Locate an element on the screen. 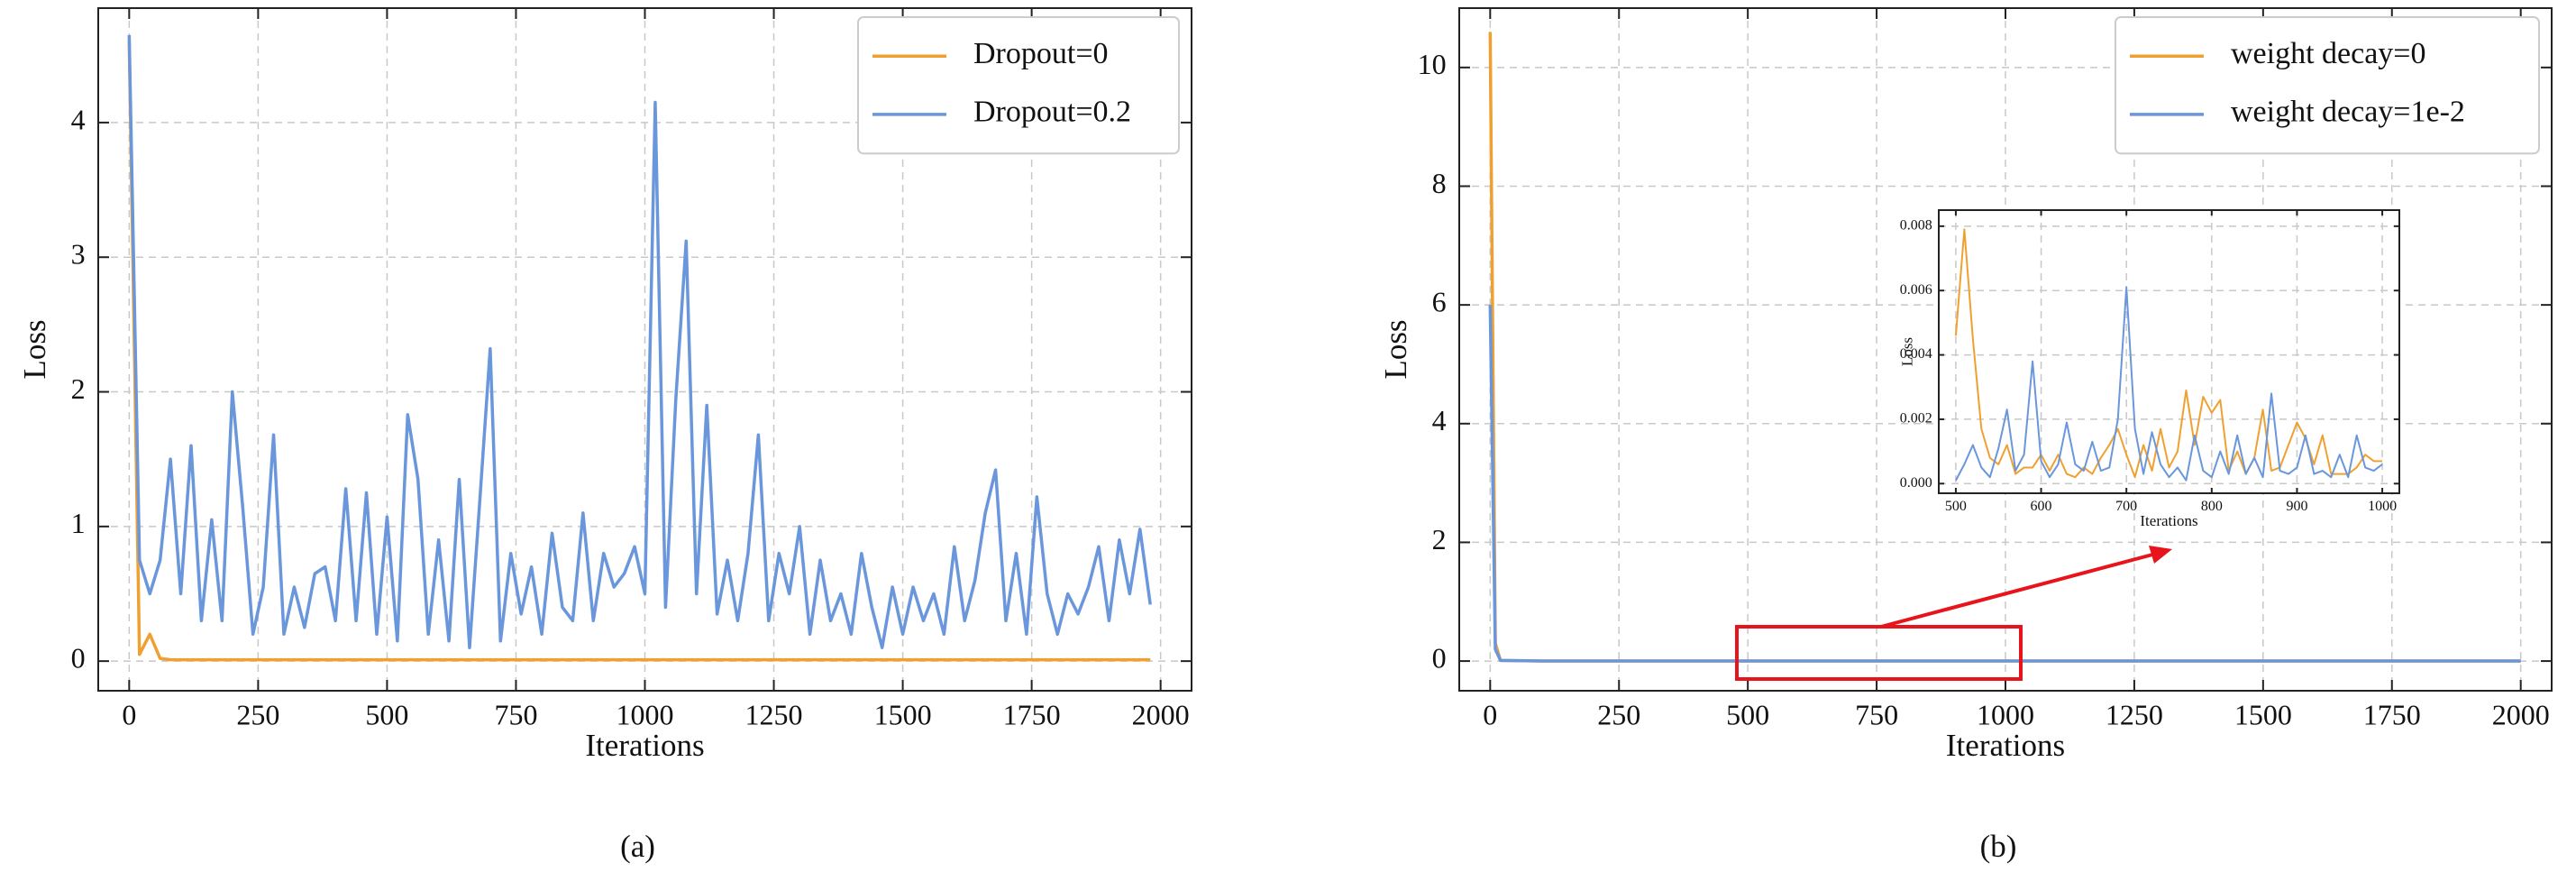  legend-label: weight decay=1e-2 is located at coordinates (2348, 112).